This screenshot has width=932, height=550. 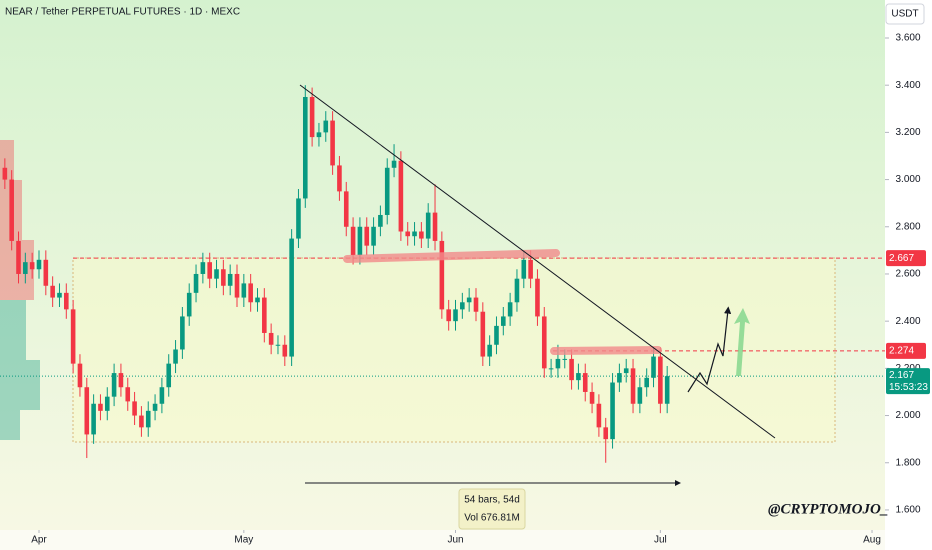 I want to click on countdown: 15:53:23, so click(x=908, y=387).